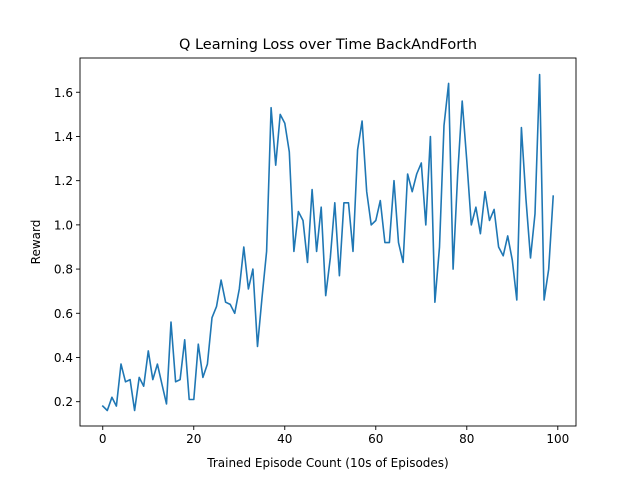  I want to click on x-axis: 0 20 40 60 80 100, so click(334, 436).